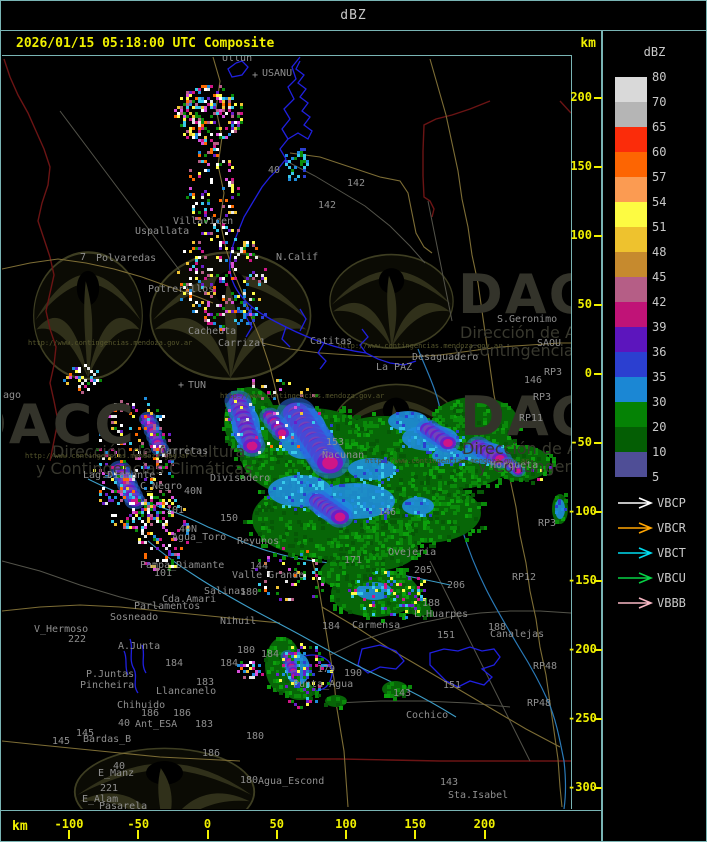 The height and width of the screenshot is (842, 707). Describe the element at coordinates (659, 177) in the screenshot. I see `scale-value-label: 57` at that location.